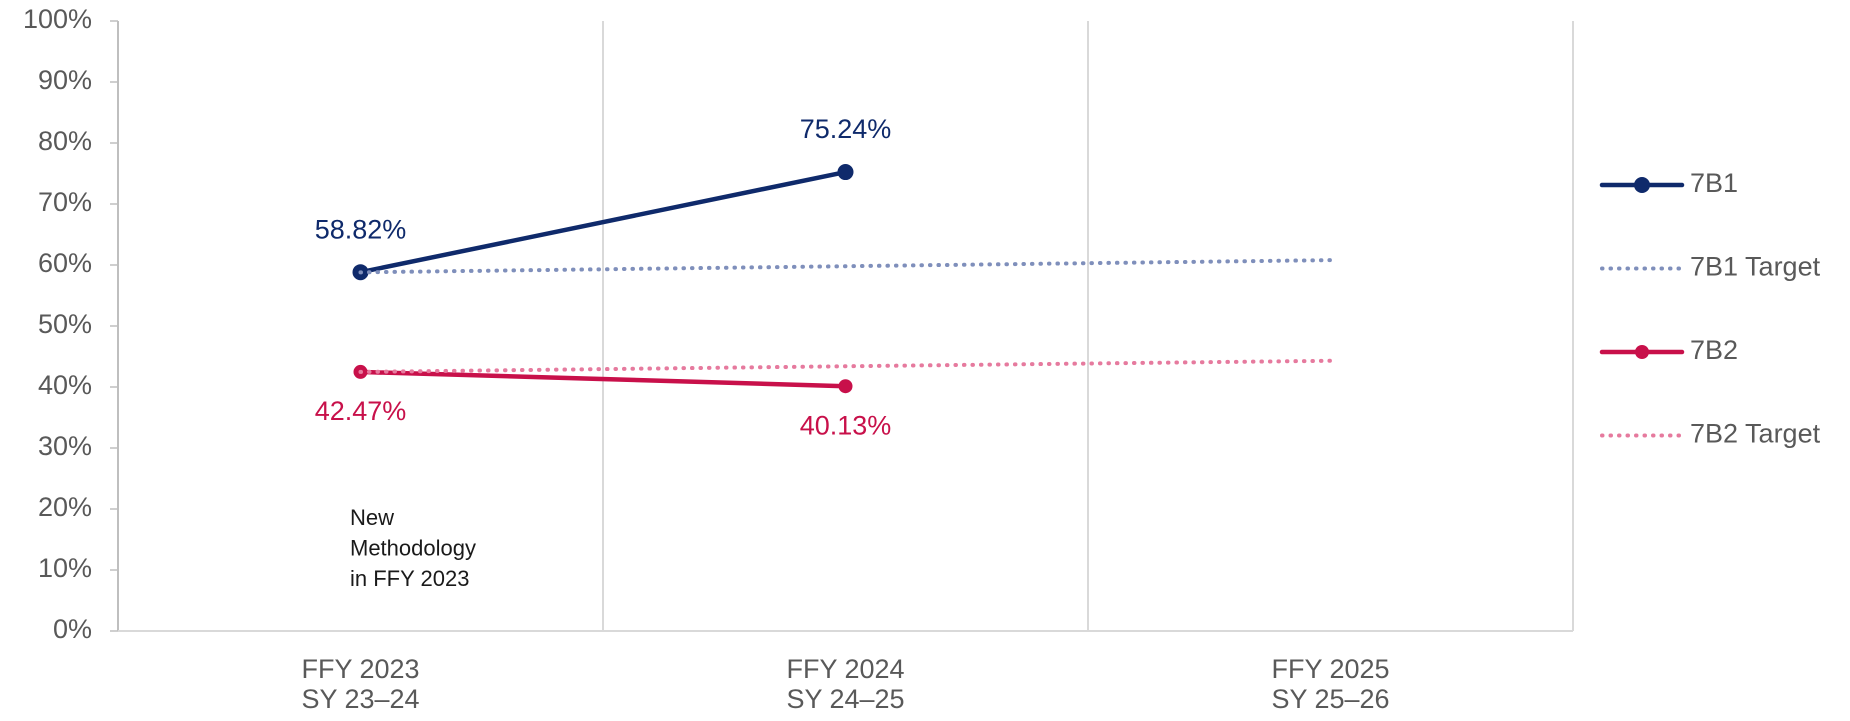 This screenshot has height=721, width=1850. What do you see at coordinates (360, 699) in the screenshot?
I see `x-tick-line: SY 23–24` at bounding box center [360, 699].